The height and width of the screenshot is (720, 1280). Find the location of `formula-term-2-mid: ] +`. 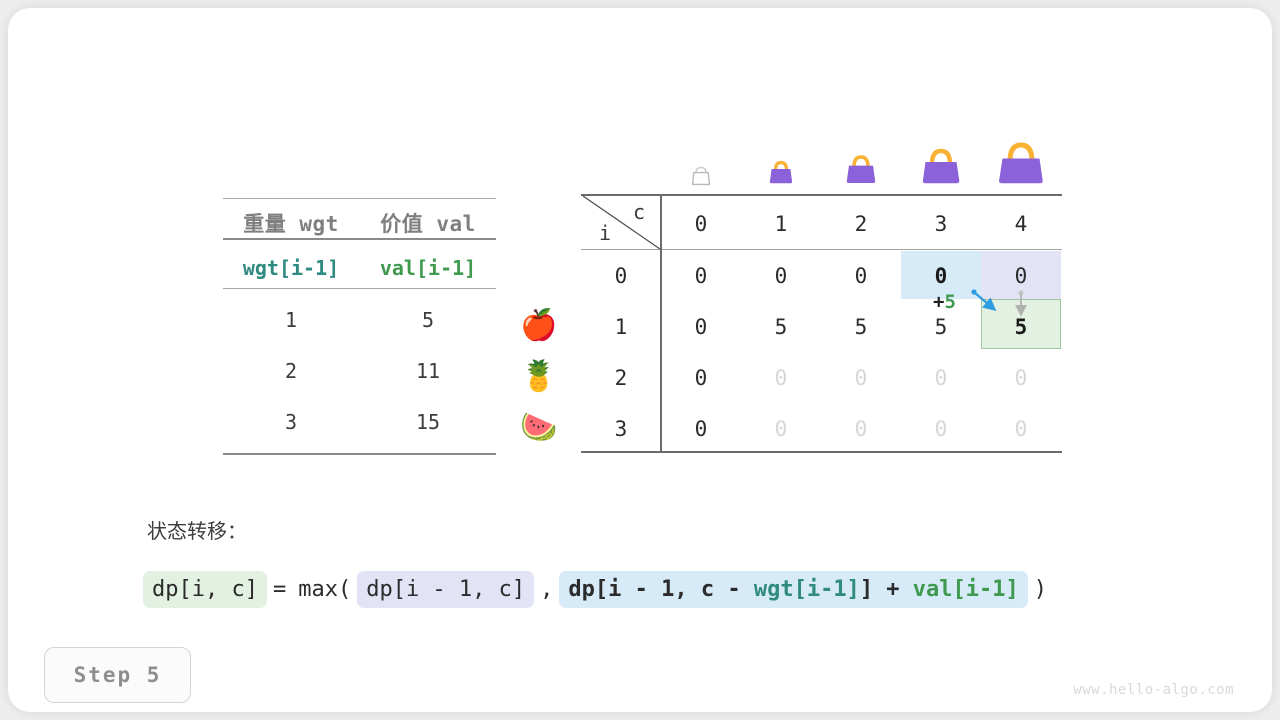

formula-term-2-mid: ] + is located at coordinates (886, 589).